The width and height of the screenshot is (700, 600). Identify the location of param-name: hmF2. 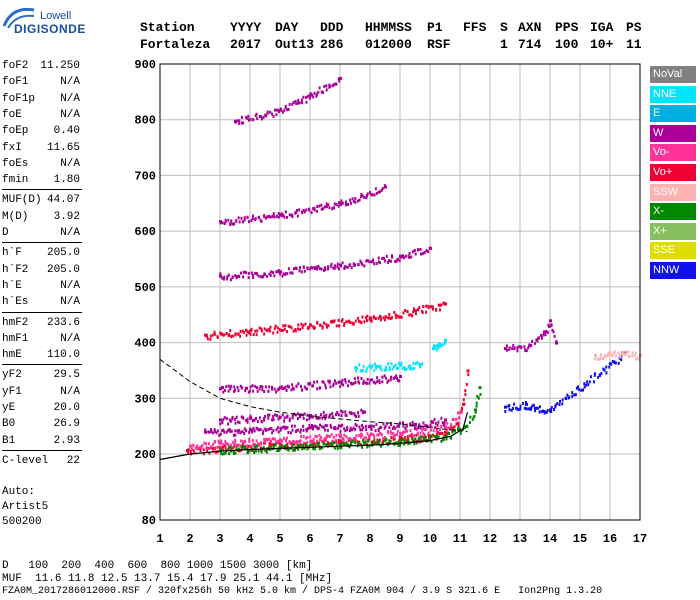
(15, 322).